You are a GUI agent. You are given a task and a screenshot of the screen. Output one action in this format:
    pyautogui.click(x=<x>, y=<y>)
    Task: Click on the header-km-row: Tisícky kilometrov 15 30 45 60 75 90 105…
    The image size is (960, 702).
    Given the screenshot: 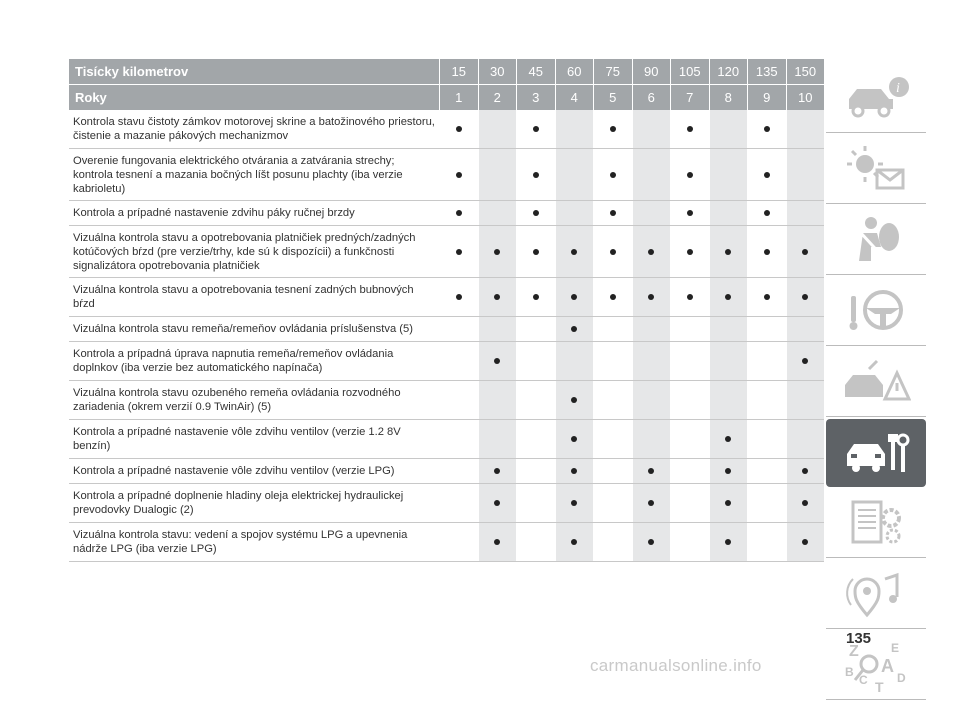 What is the action you would take?
    pyautogui.click(x=446, y=71)
    